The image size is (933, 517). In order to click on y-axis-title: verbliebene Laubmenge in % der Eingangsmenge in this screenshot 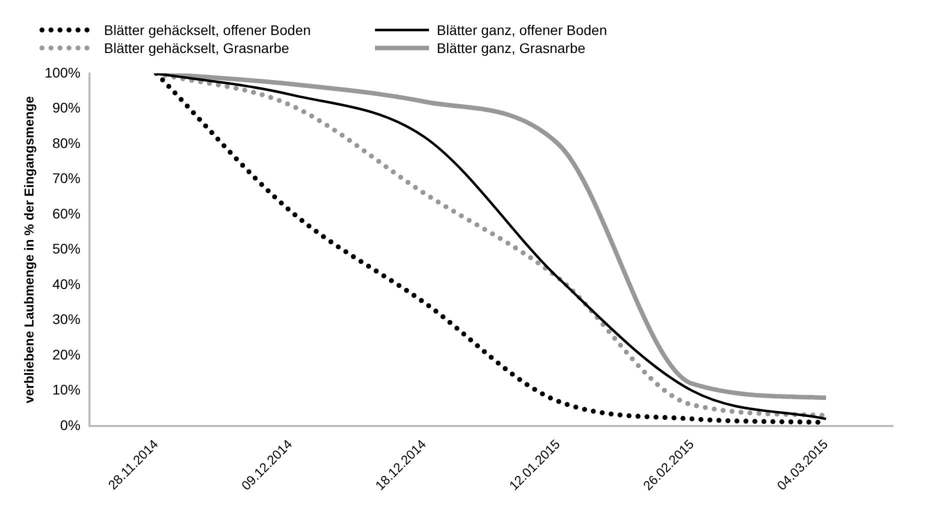, I will do `click(28, 250)`.